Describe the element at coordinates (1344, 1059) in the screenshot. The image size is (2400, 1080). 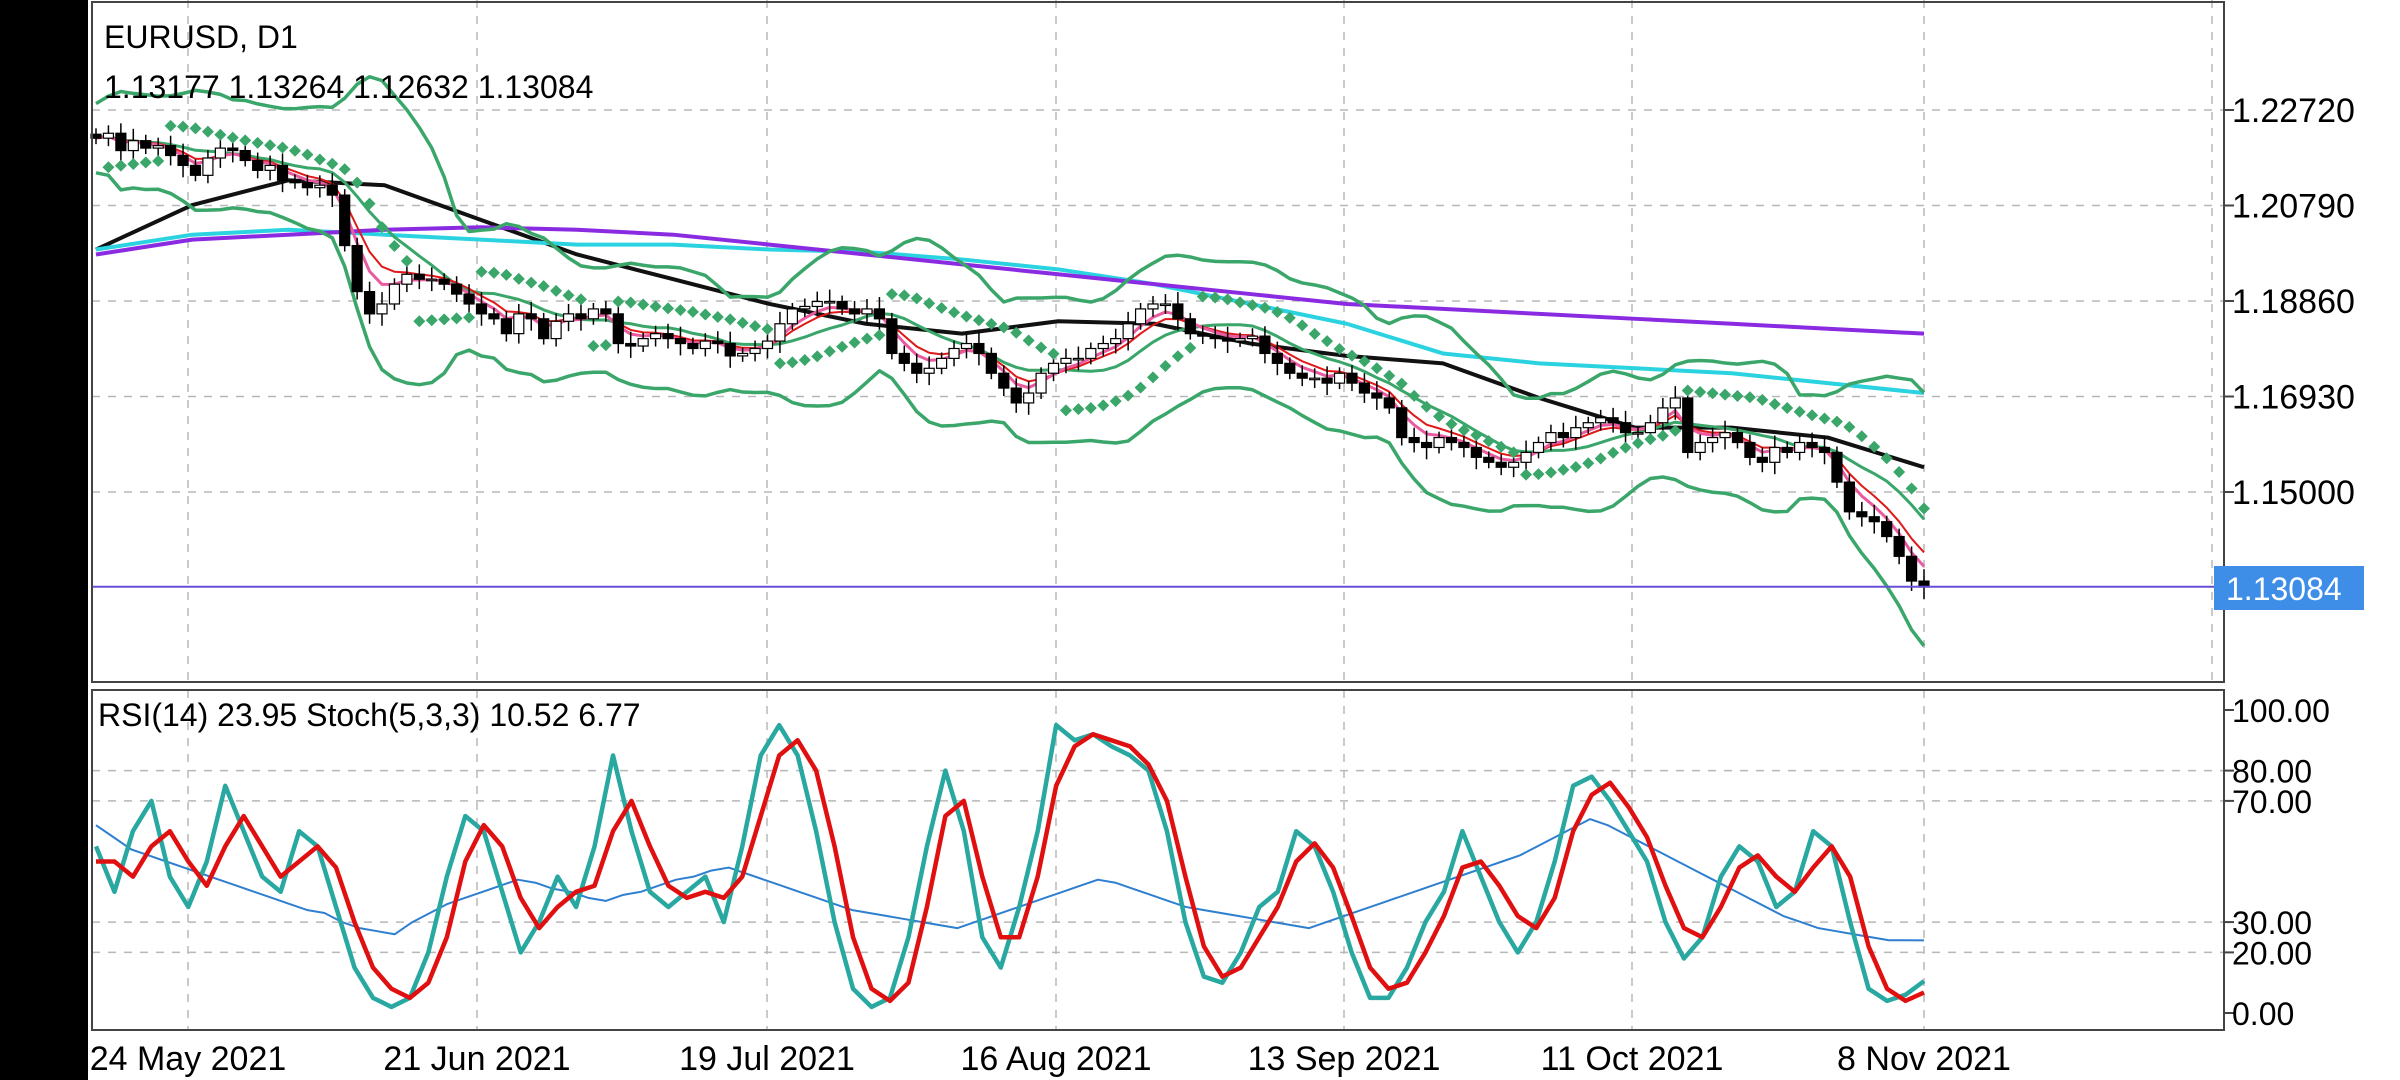
I see `x-tick-label: 13 Sep 2021` at that location.